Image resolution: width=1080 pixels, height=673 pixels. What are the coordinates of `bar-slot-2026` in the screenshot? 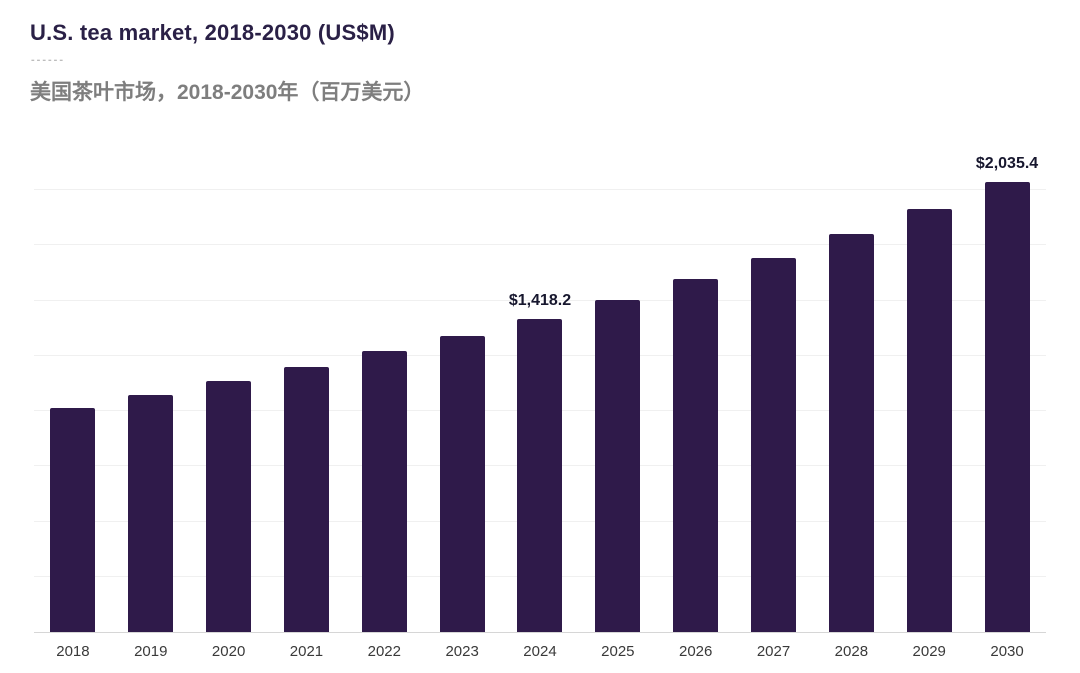 It's located at (696, 389).